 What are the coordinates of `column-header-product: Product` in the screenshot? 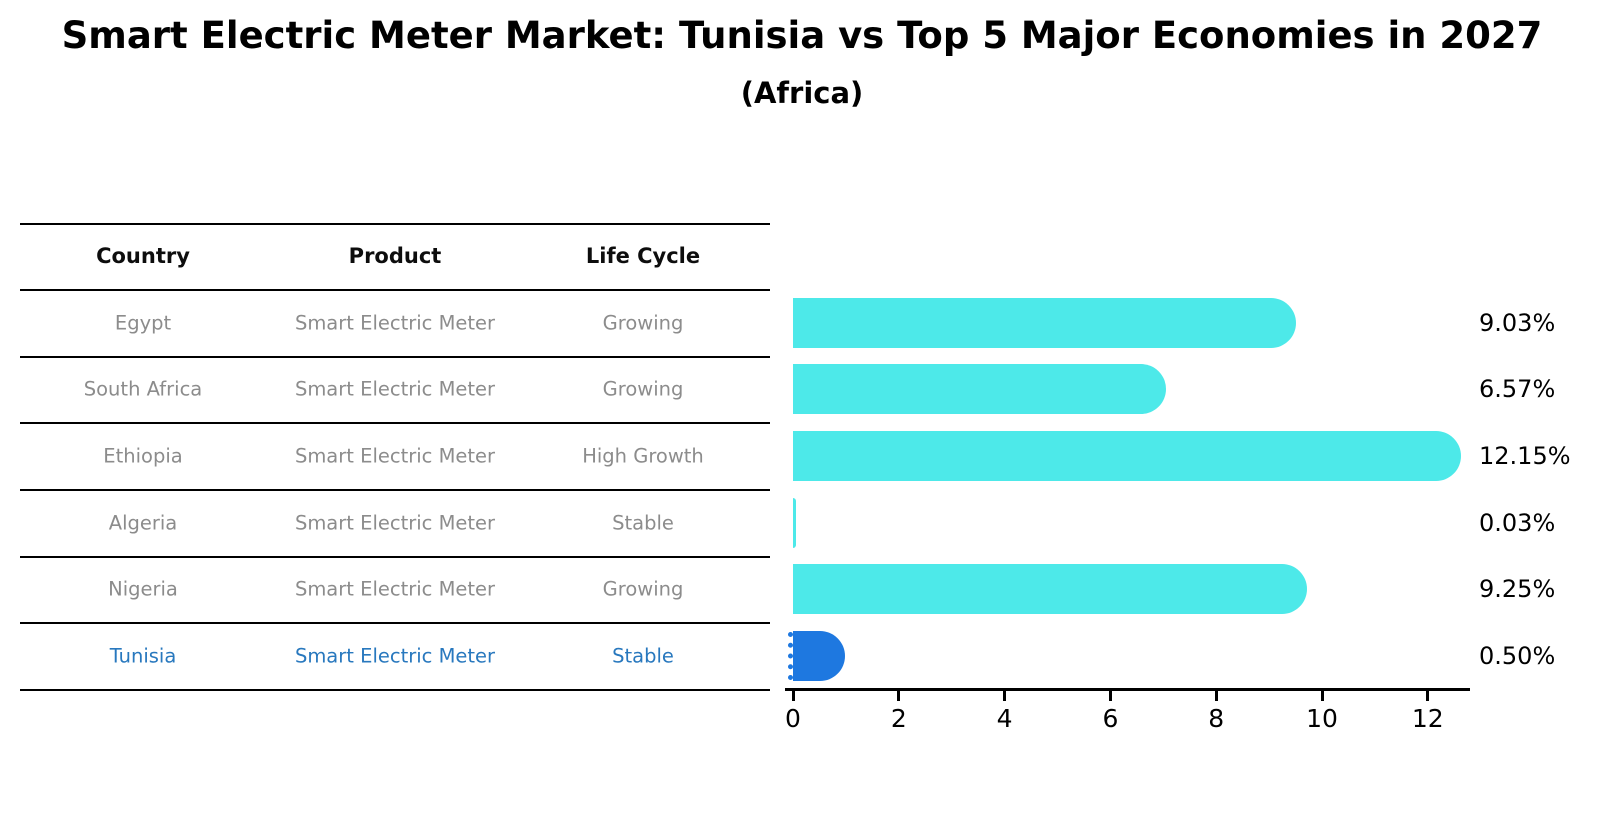 It's located at (395, 256).